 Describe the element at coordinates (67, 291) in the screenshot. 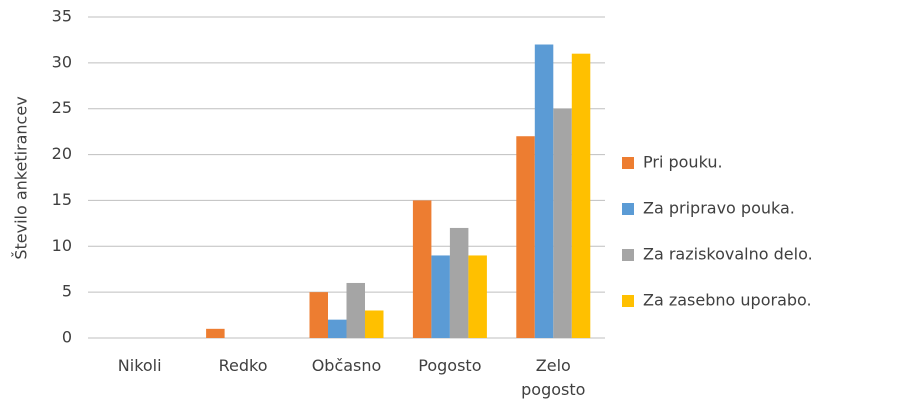

I see `y-tick-label: 5` at that location.